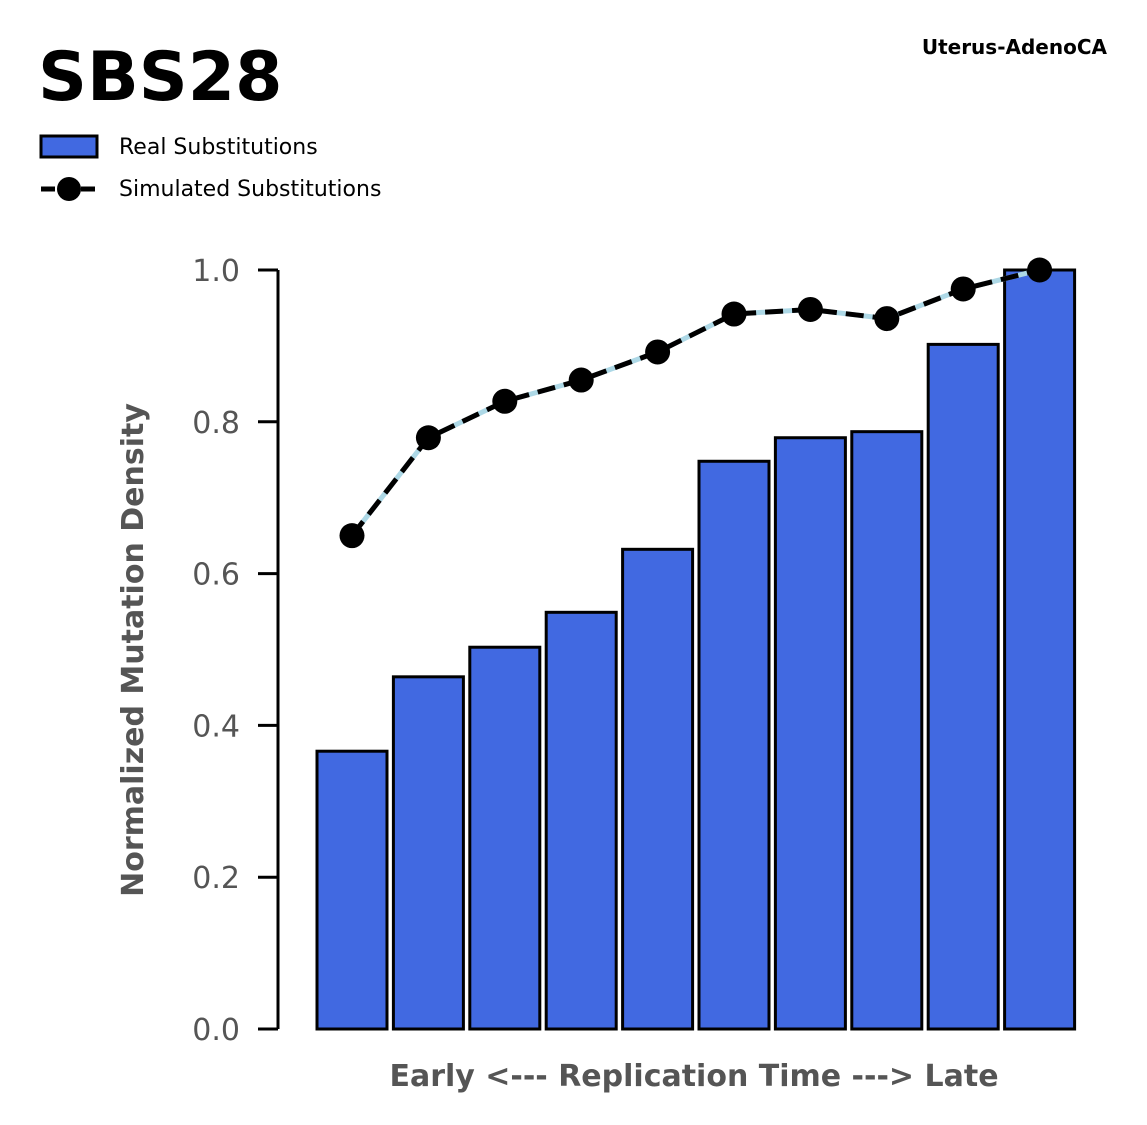  I want to click on y-axis-label: Normalized Mutation Density, so click(133, 650).